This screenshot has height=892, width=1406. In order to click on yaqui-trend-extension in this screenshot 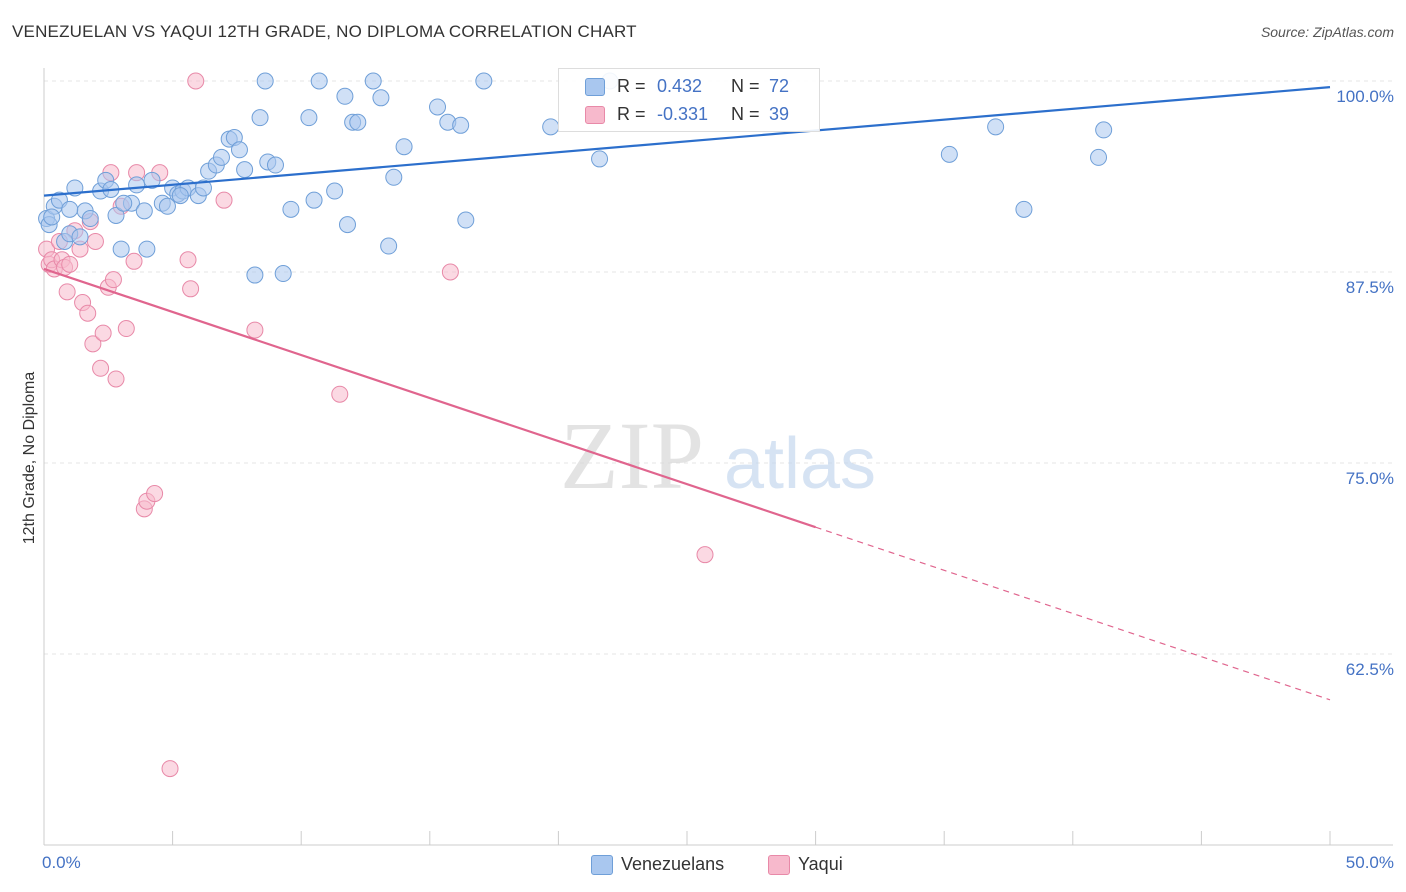, I will do `click(1073, 613)`.